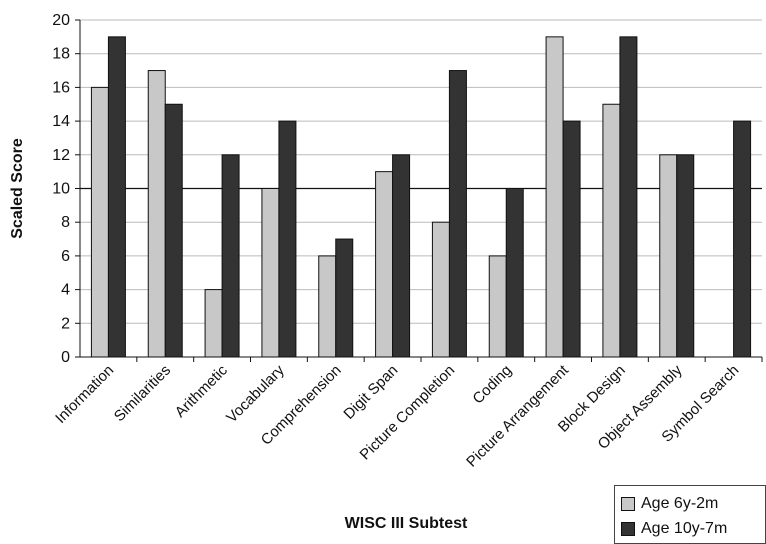  I want to click on bar-series-2-symbol-search, so click(742, 239).